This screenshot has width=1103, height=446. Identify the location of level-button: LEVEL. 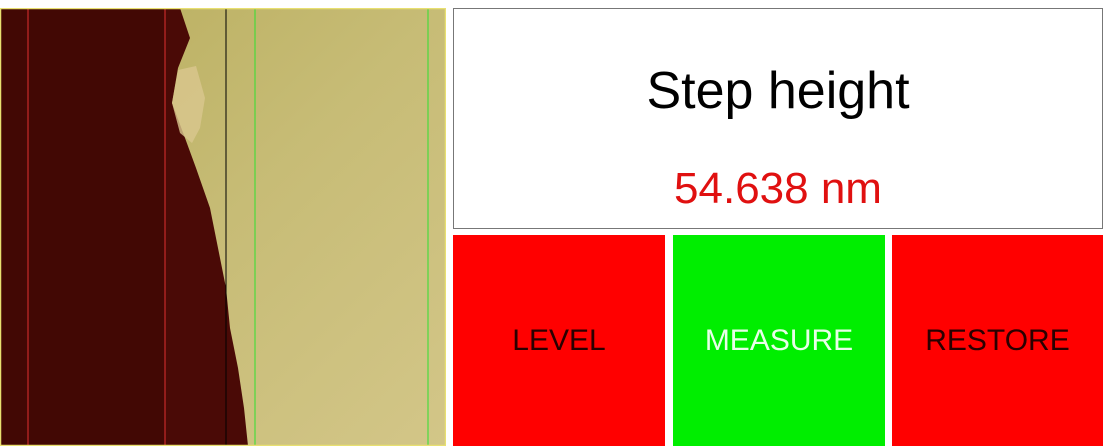
(559, 340).